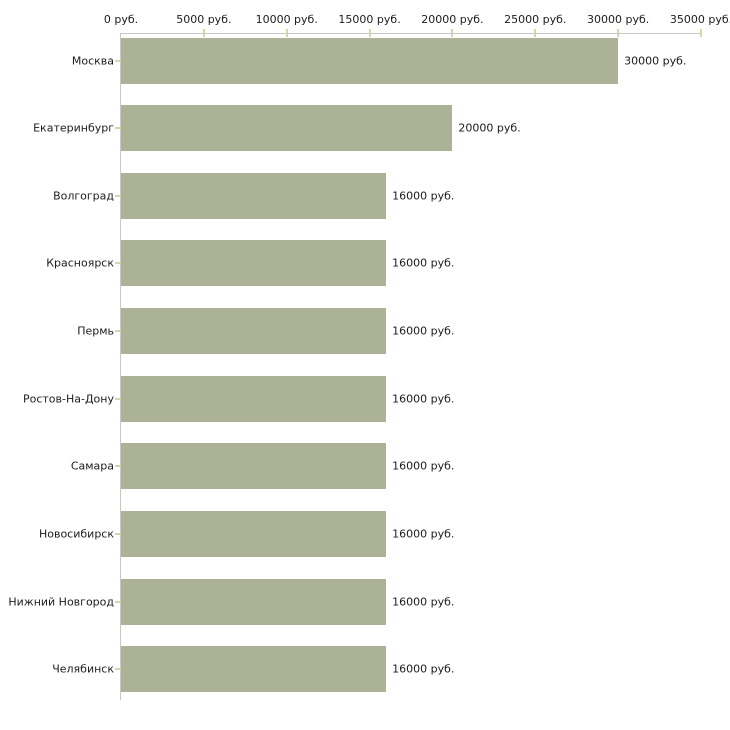 This screenshot has height=730, width=730. Describe the element at coordinates (80, 263) in the screenshot. I see `category-label: Красноярск` at that location.